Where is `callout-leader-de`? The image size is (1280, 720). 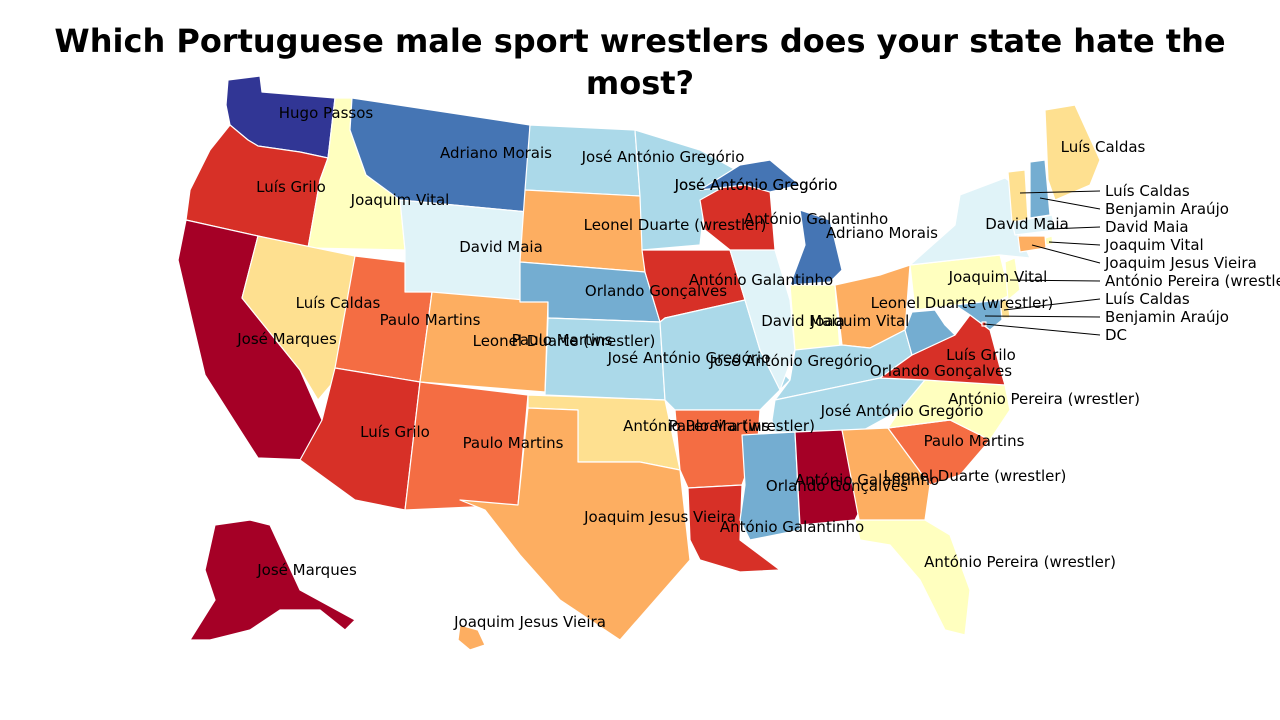 callout-leader-de is located at coordinates (1052, 304).